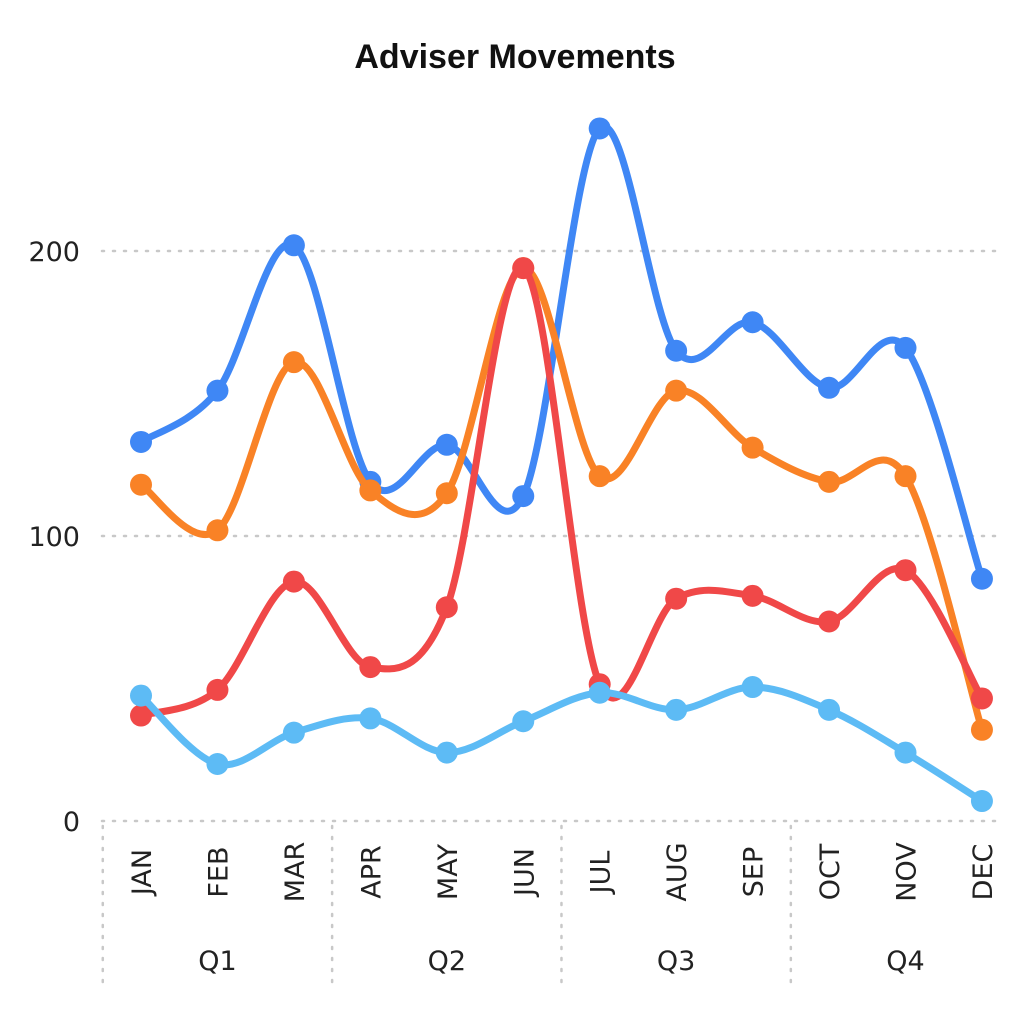 The height and width of the screenshot is (1031, 1031). I want to click on x-group-label: Q3, so click(676, 961).